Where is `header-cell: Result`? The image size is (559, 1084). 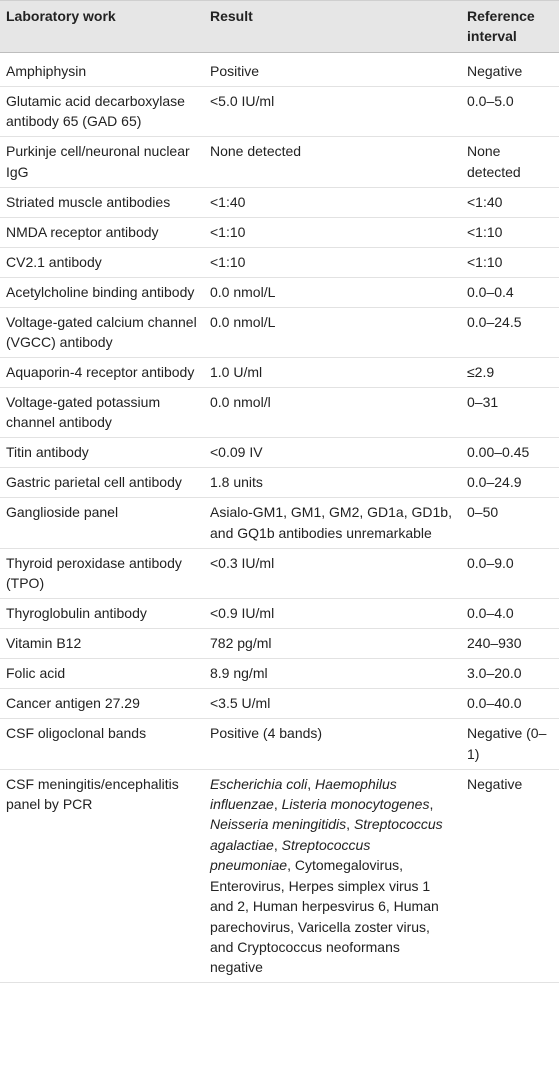
header-cell: Result is located at coordinates (332, 26).